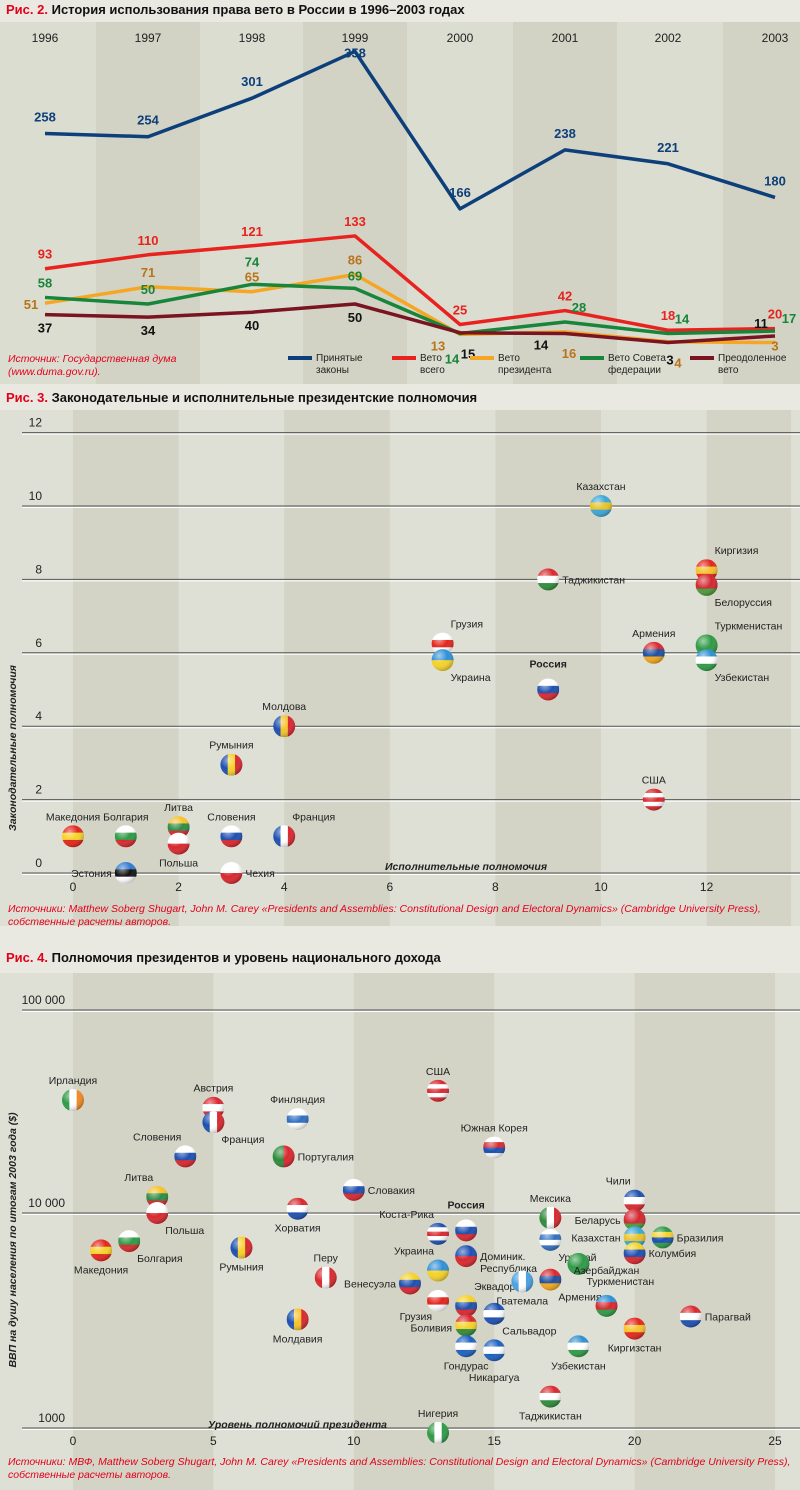  What do you see at coordinates (13, 748) in the screenshot?
I see `y-axis-label: Законодательные полномочия` at bounding box center [13, 748].